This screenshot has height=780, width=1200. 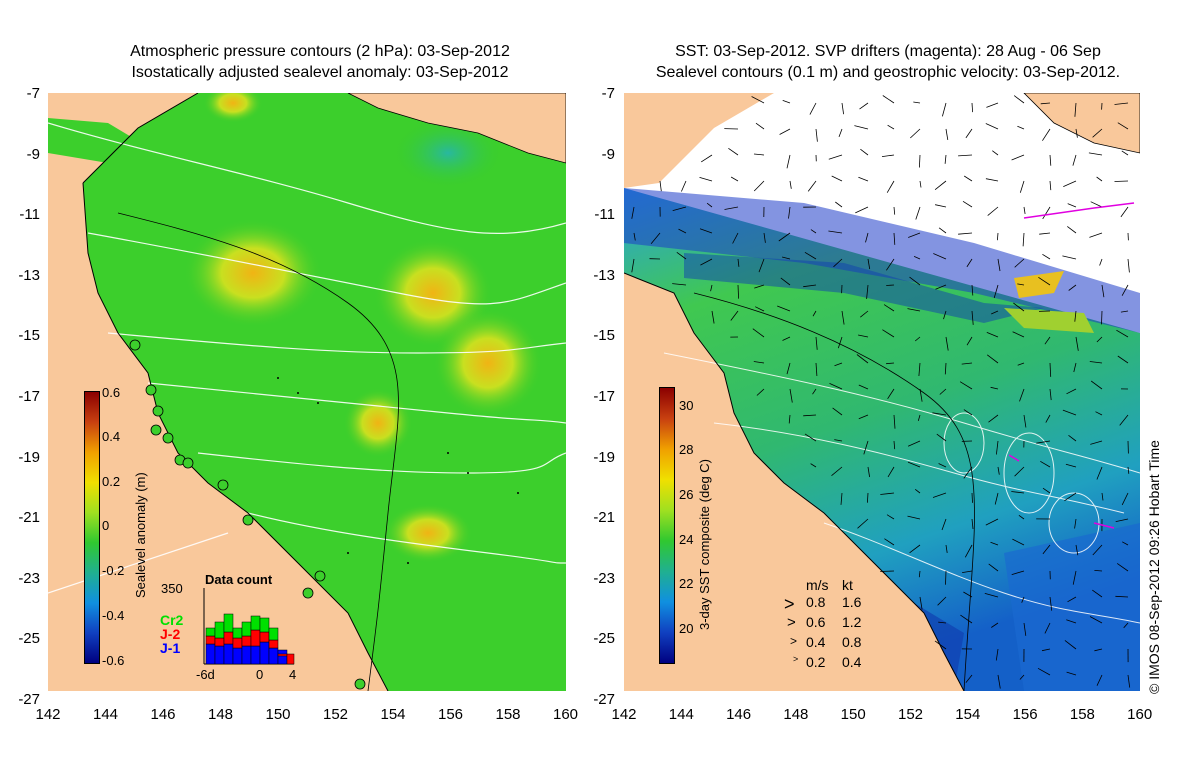 What do you see at coordinates (29, 639) in the screenshot?
I see `left-y-tick: -25` at bounding box center [29, 639].